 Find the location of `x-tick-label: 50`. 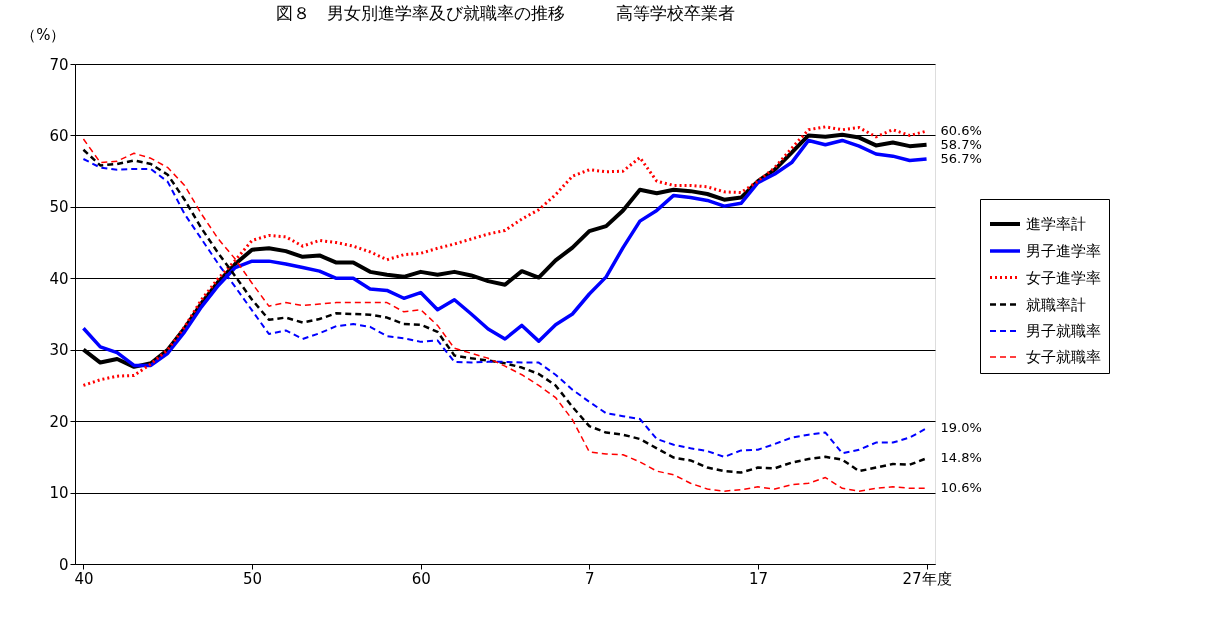

x-tick-label: 50 is located at coordinates (253, 578).